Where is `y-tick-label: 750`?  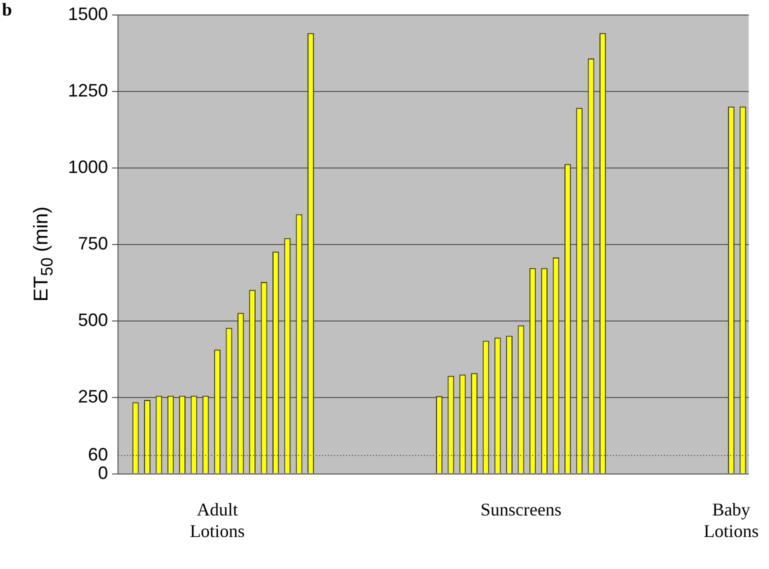 y-tick-label: 750 is located at coordinates (93, 243).